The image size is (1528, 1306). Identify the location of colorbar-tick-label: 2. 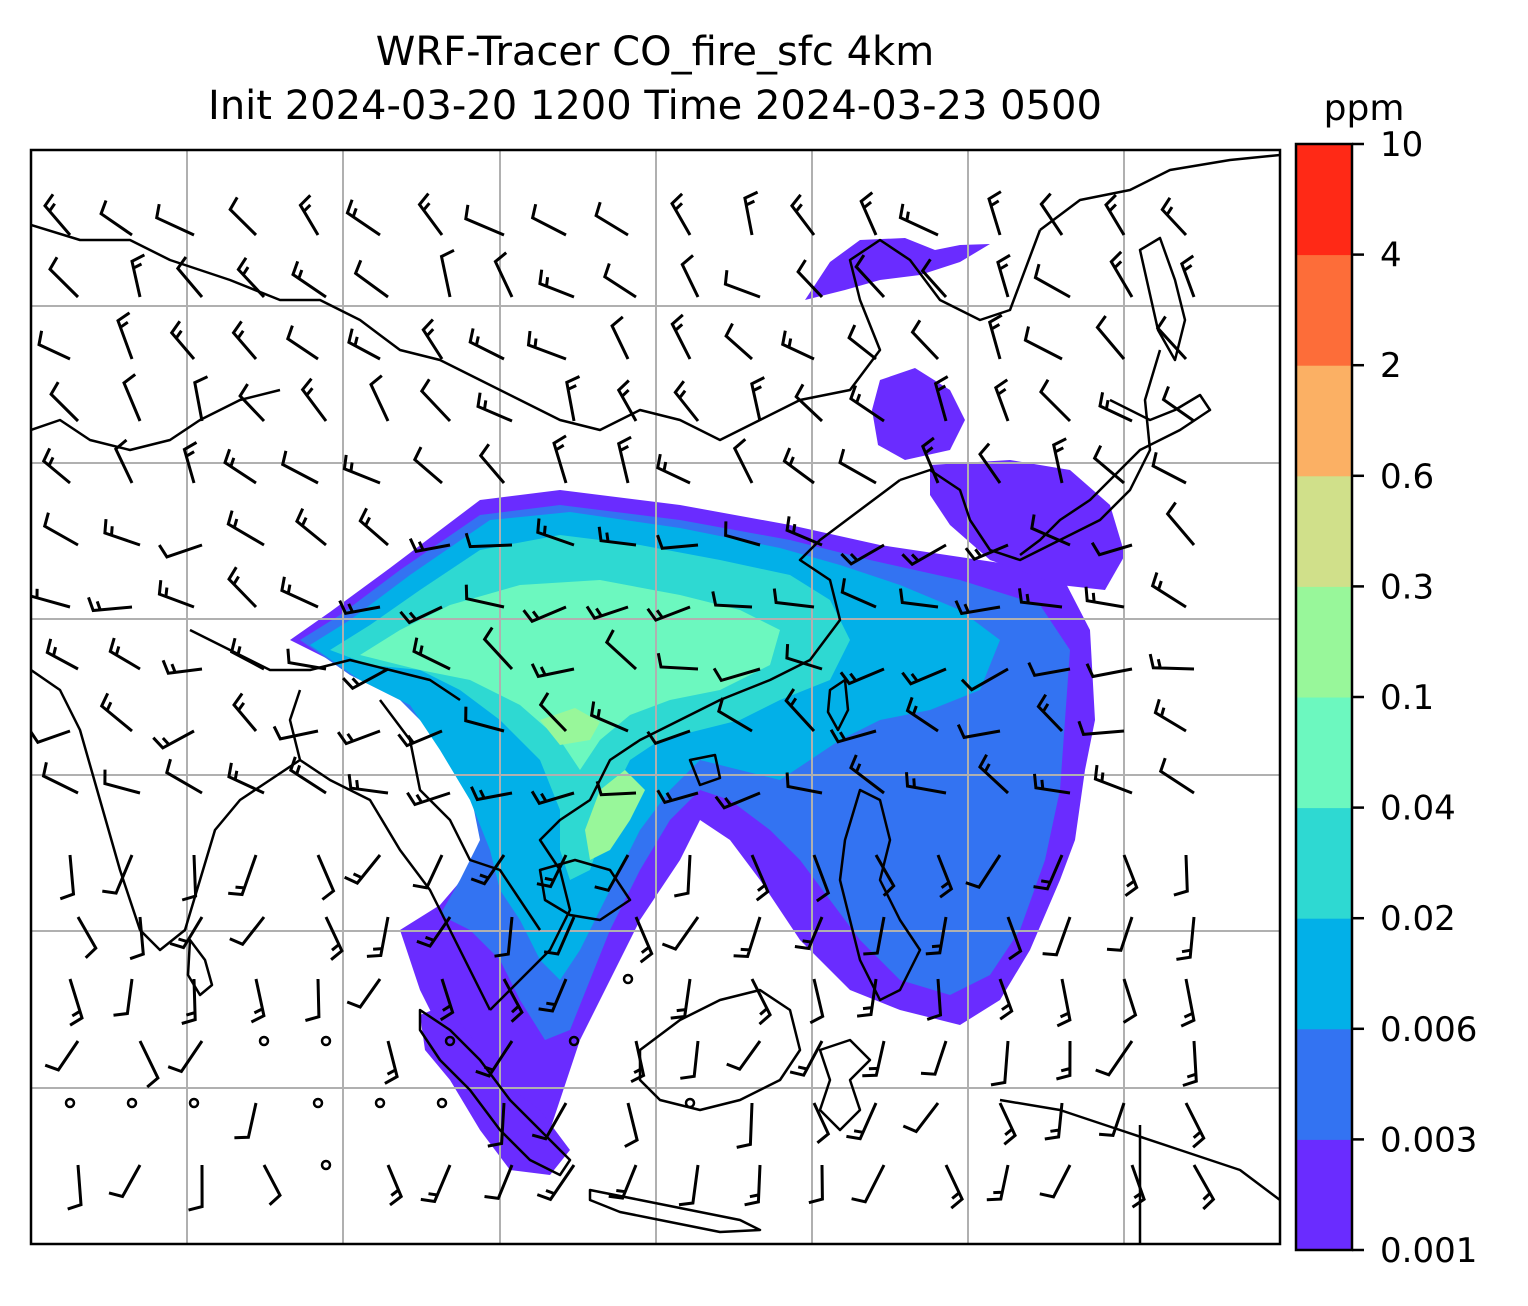
(1391, 366).